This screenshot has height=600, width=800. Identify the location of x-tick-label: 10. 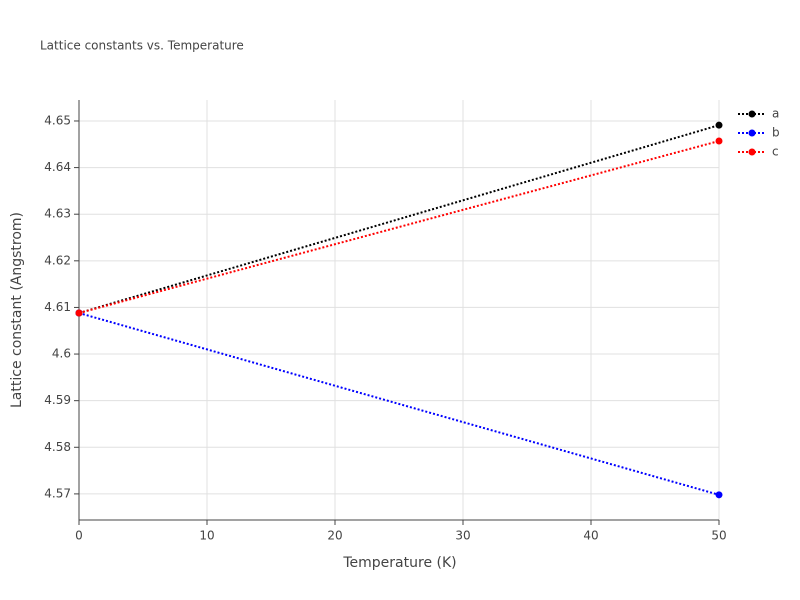
(206, 536).